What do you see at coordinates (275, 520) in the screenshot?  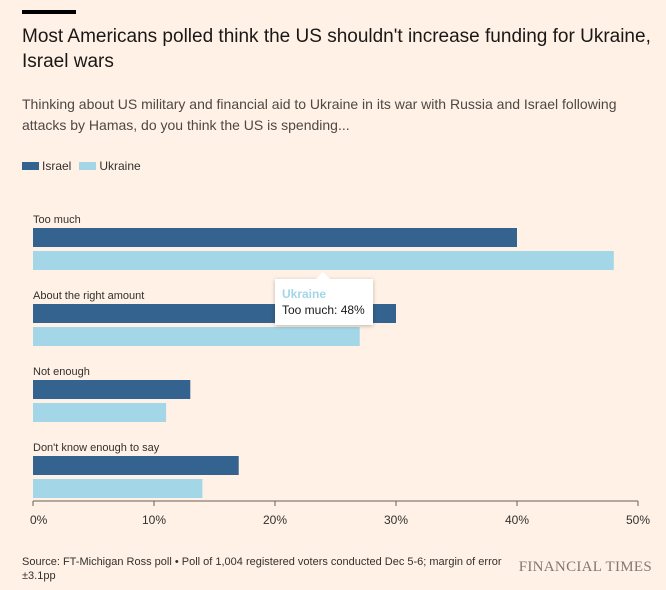 I see `x-tick-label: 20%` at bounding box center [275, 520].